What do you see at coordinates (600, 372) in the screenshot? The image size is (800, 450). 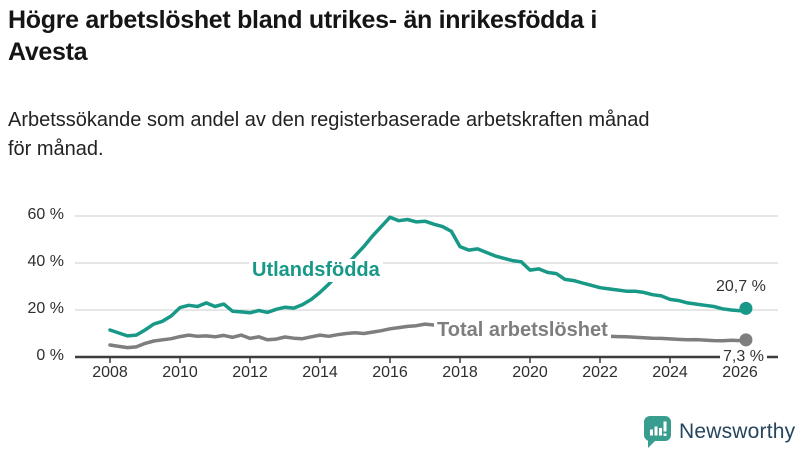 I see `x-axis-label: 2022` at bounding box center [600, 372].